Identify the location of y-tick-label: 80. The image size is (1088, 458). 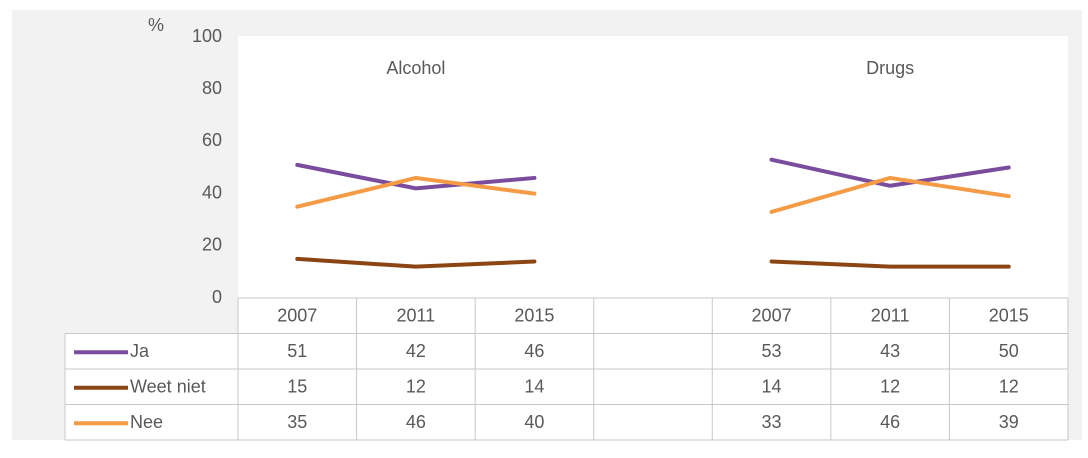
(212, 88).